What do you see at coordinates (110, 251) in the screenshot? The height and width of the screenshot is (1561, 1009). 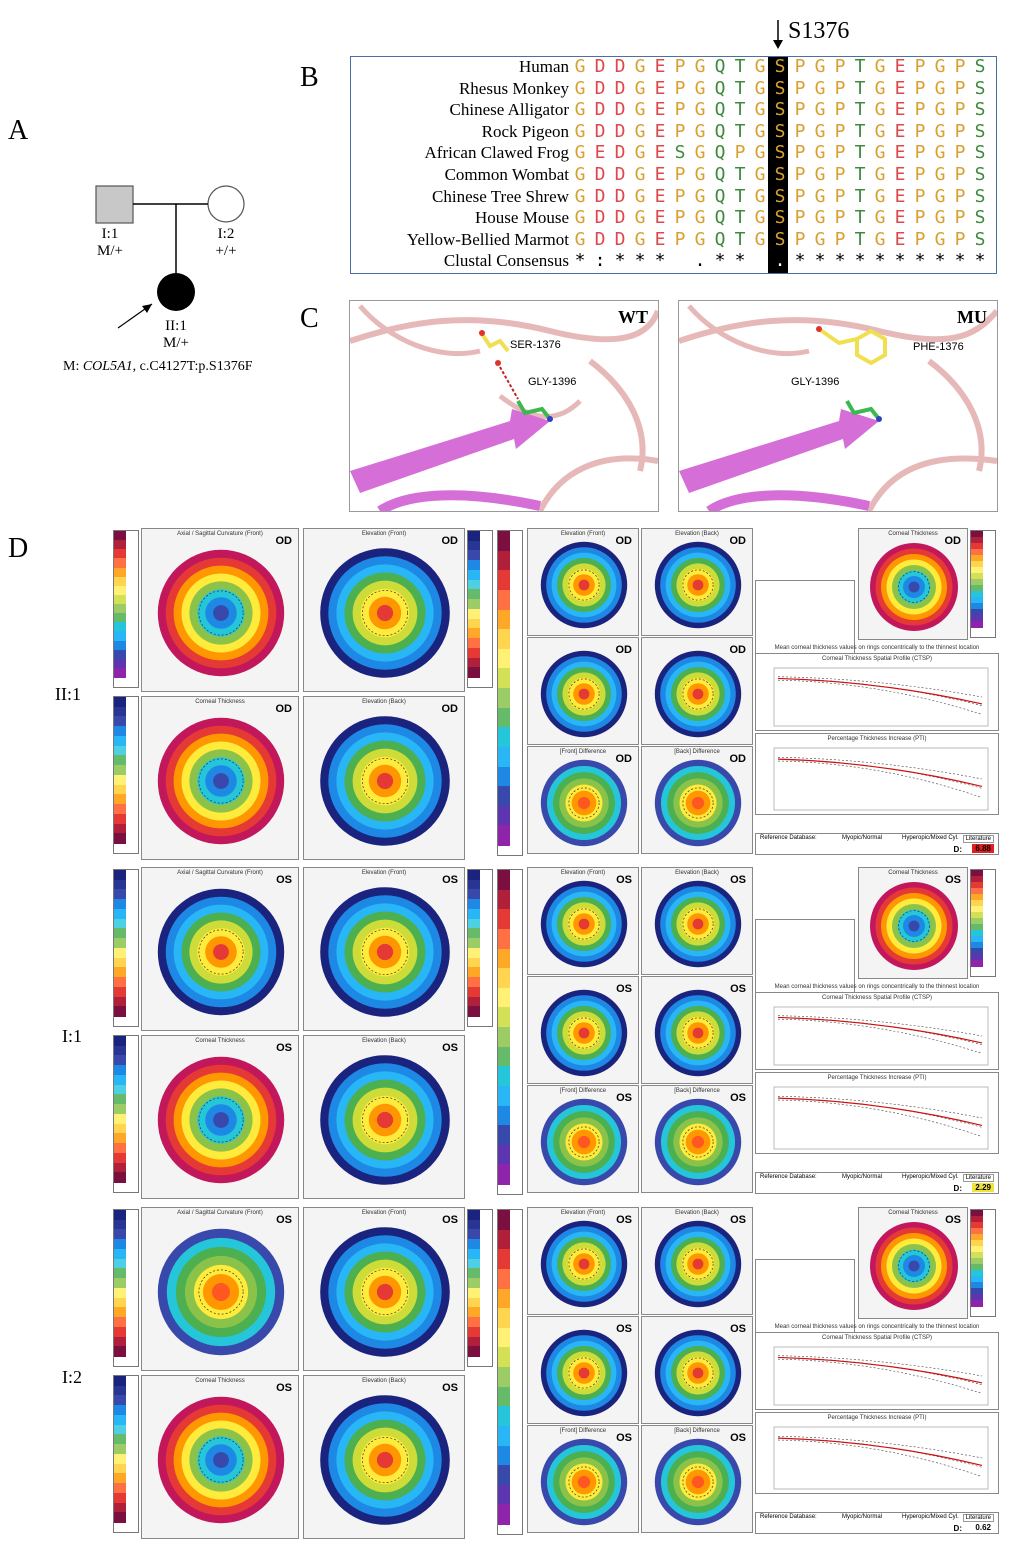 I see `pedigree-i1-genotype: M/+` at bounding box center [110, 251].